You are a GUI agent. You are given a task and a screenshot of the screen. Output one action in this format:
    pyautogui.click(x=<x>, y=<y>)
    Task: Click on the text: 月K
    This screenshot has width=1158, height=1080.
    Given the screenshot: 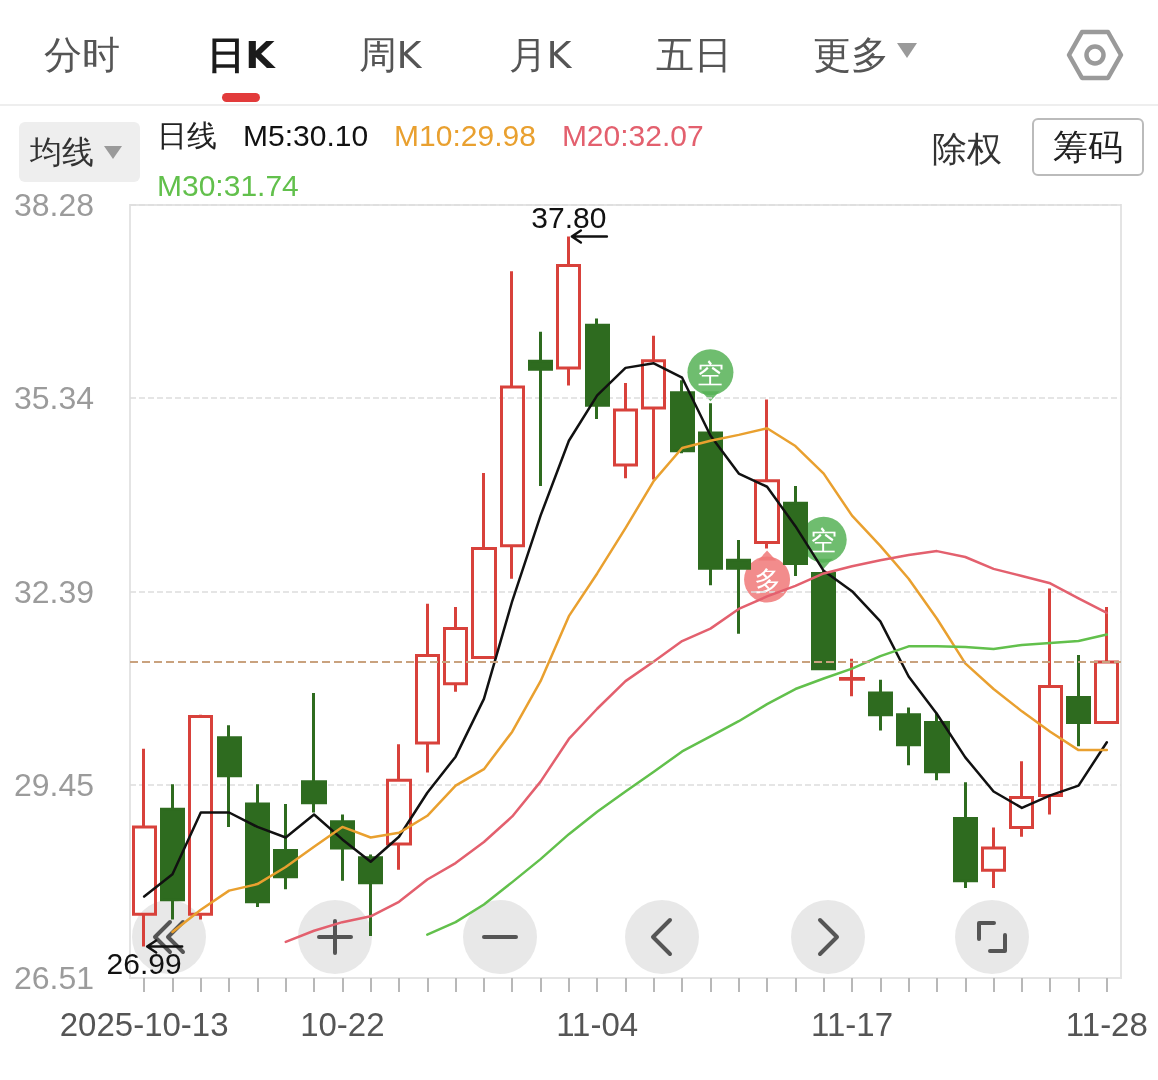 What is the action you would take?
    pyautogui.click(x=540, y=55)
    